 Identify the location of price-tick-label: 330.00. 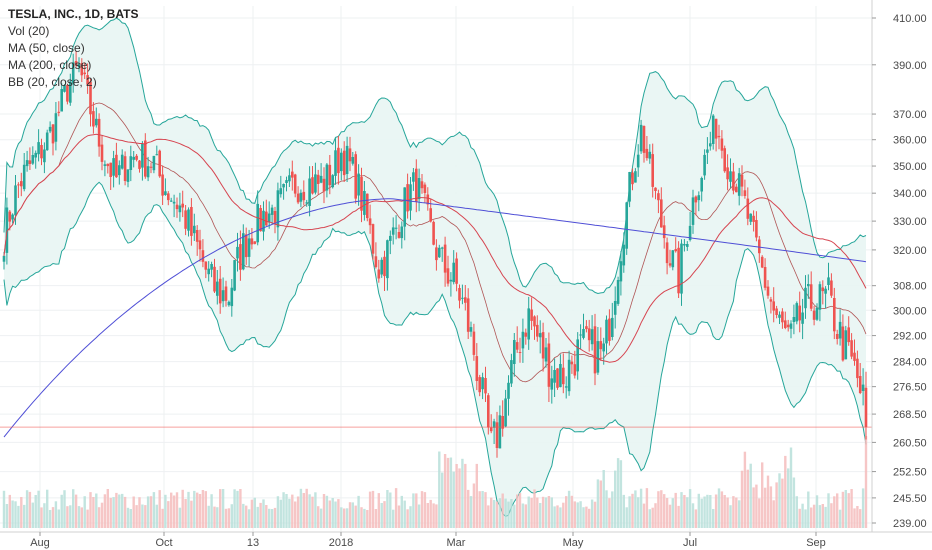
(910, 222).